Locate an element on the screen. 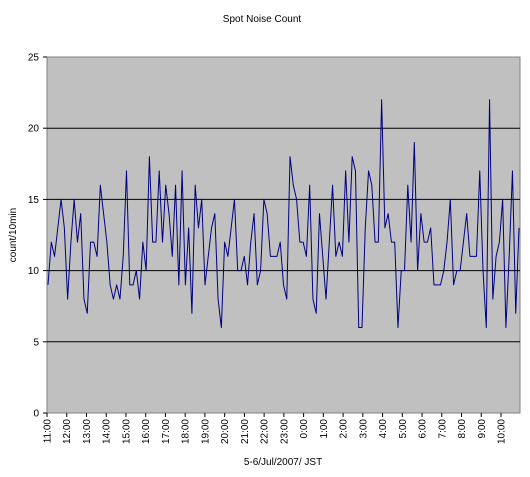  x-tick-label: 20:00 is located at coordinates (225, 431).